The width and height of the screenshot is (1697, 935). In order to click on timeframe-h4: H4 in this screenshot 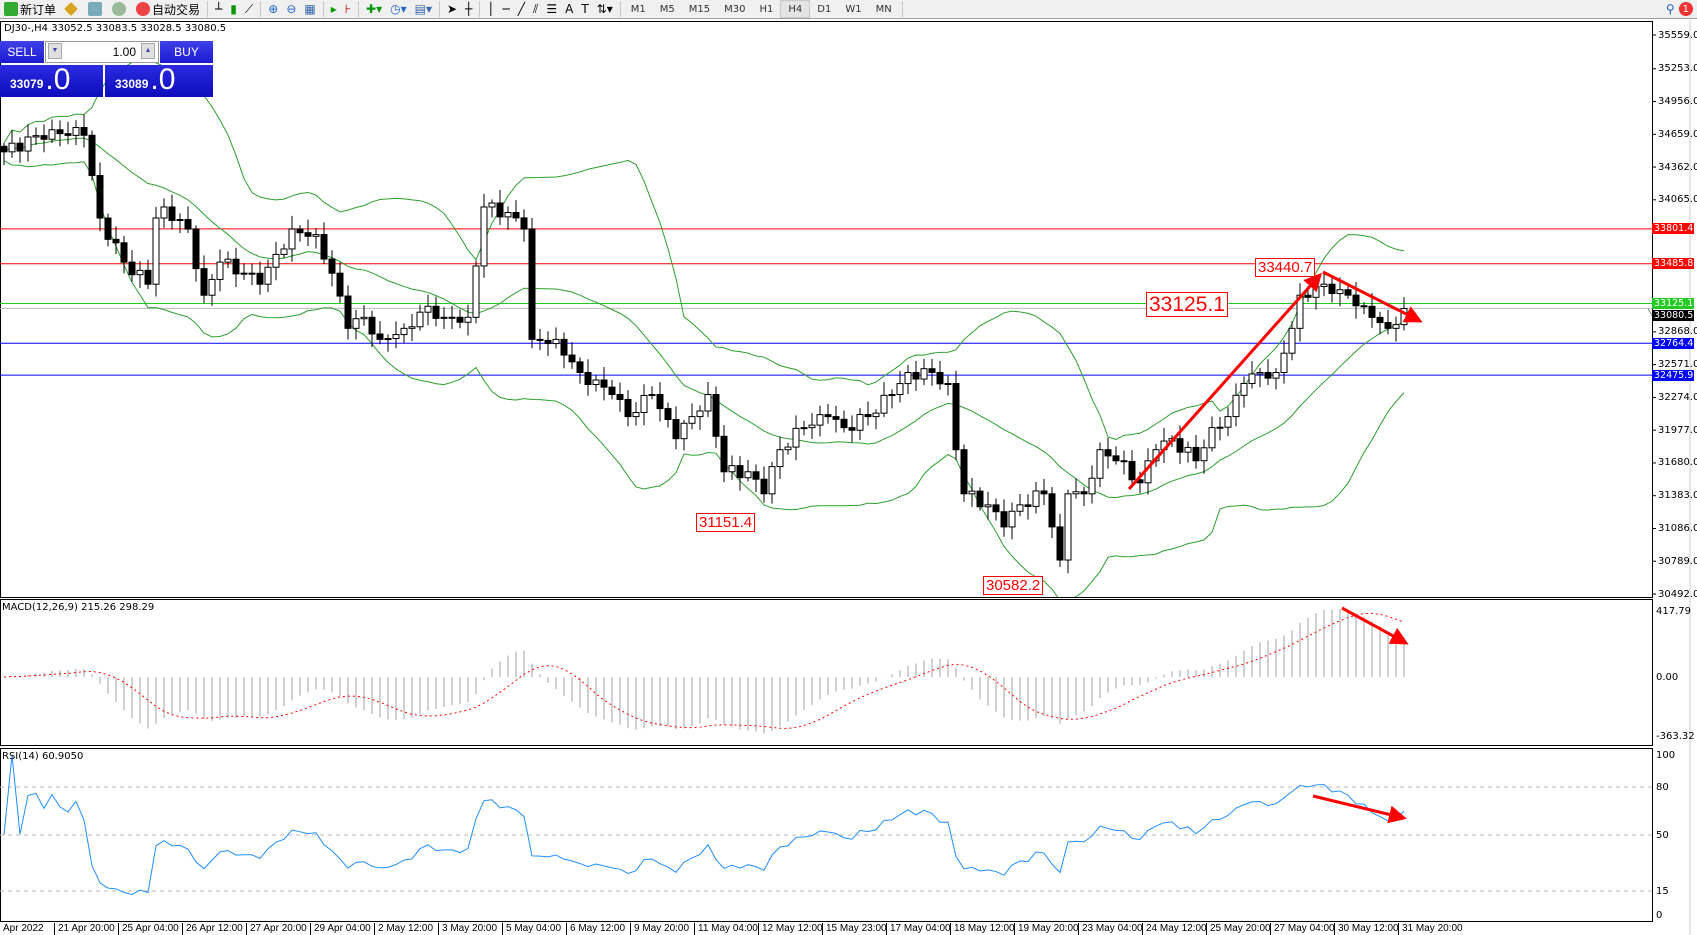, I will do `click(795, 9)`.